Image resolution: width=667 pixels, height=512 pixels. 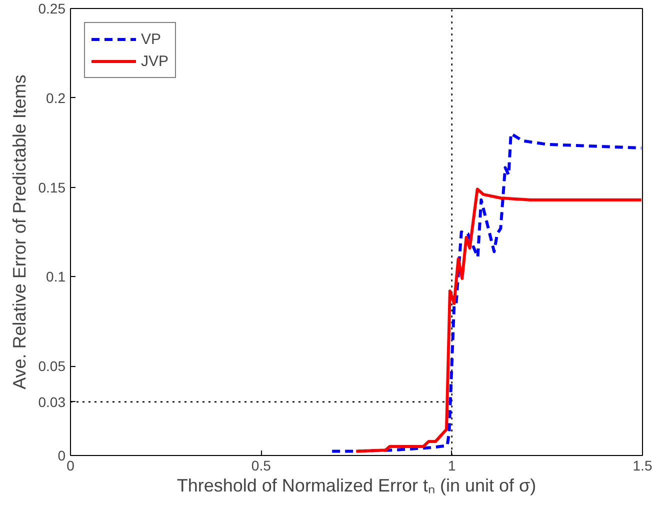 I want to click on legend-label: VP, so click(x=151, y=39).